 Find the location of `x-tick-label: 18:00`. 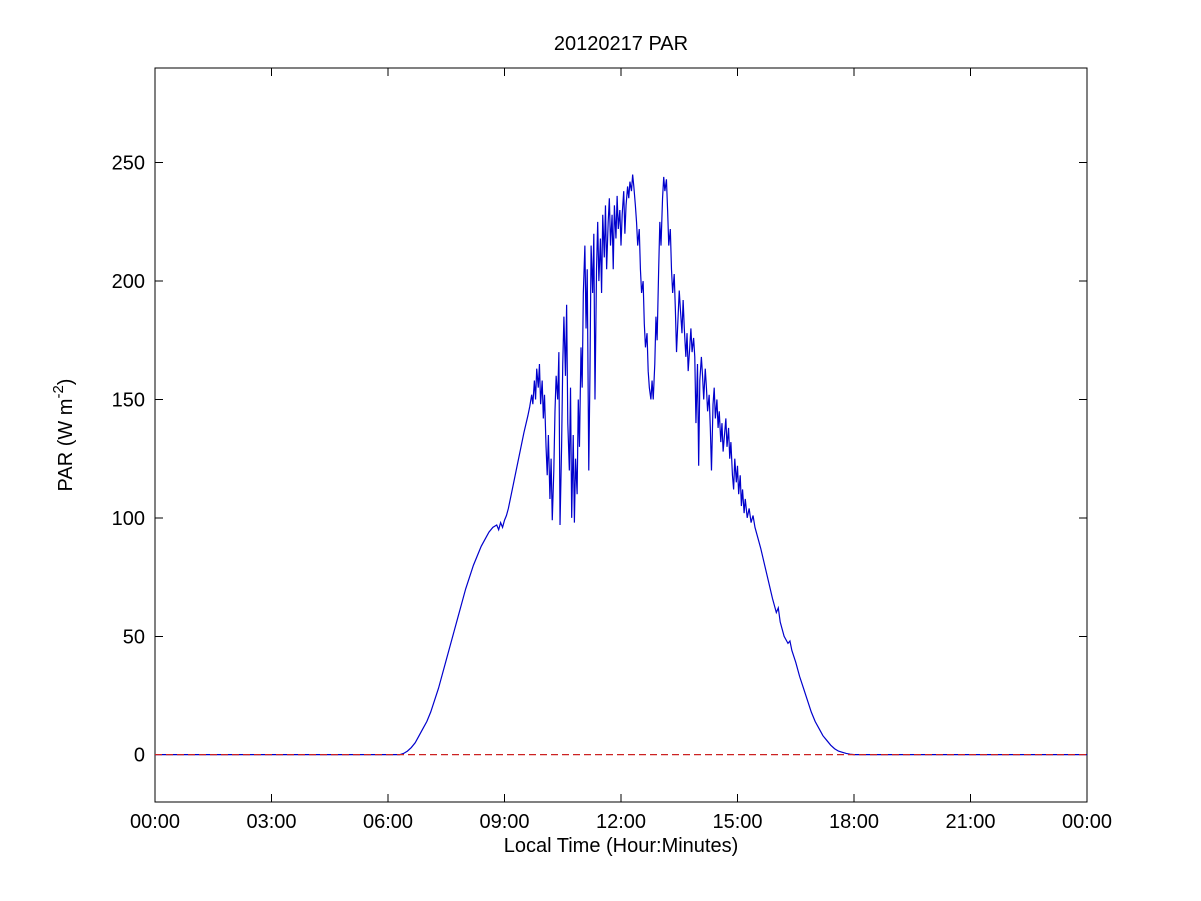

x-tick-label: 18:00 is located at coordinates (854, 822).